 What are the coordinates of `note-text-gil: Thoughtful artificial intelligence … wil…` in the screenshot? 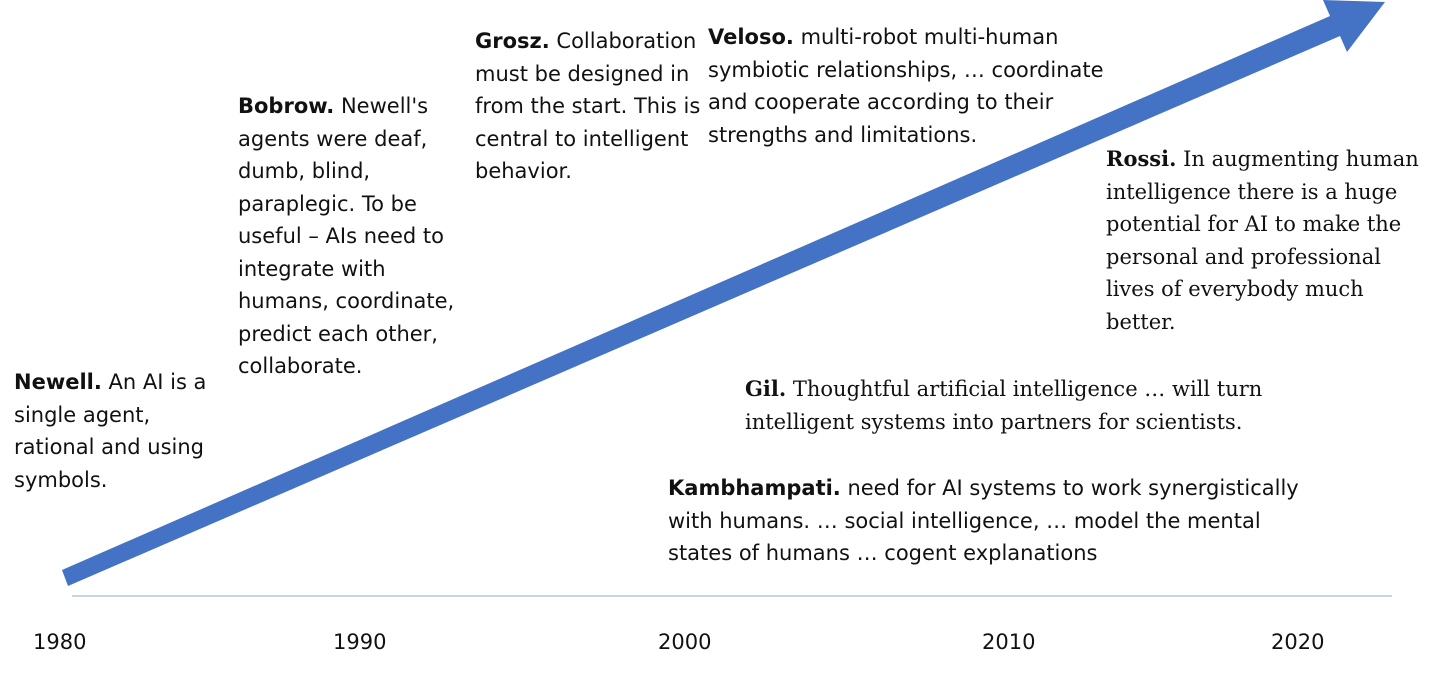 It's located at (1004, 405).